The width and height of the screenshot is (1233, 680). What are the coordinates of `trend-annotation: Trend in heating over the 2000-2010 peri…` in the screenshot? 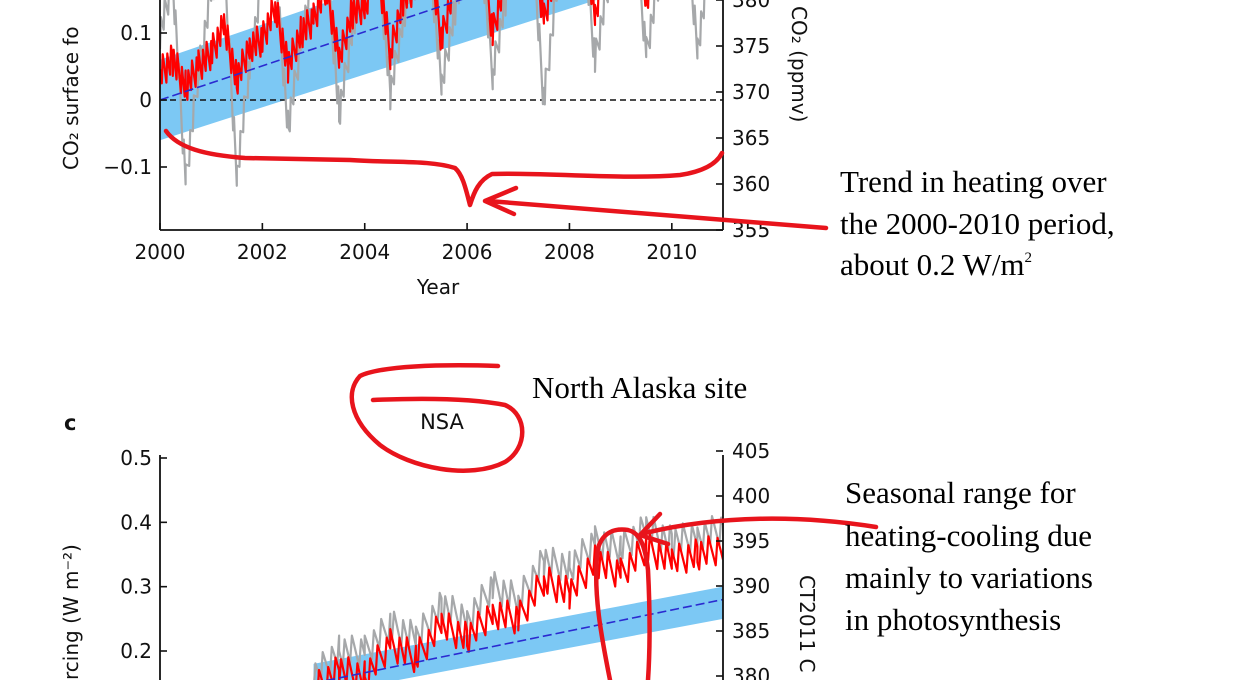 It's located at (977, 223).